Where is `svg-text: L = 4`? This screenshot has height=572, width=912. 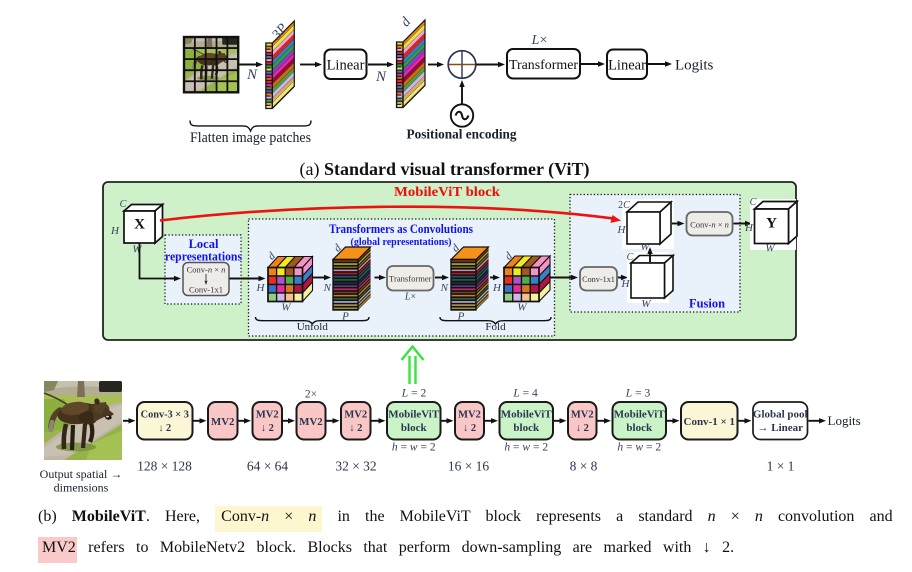 svg-text: L = 4 is located at coordinates (525, 394).